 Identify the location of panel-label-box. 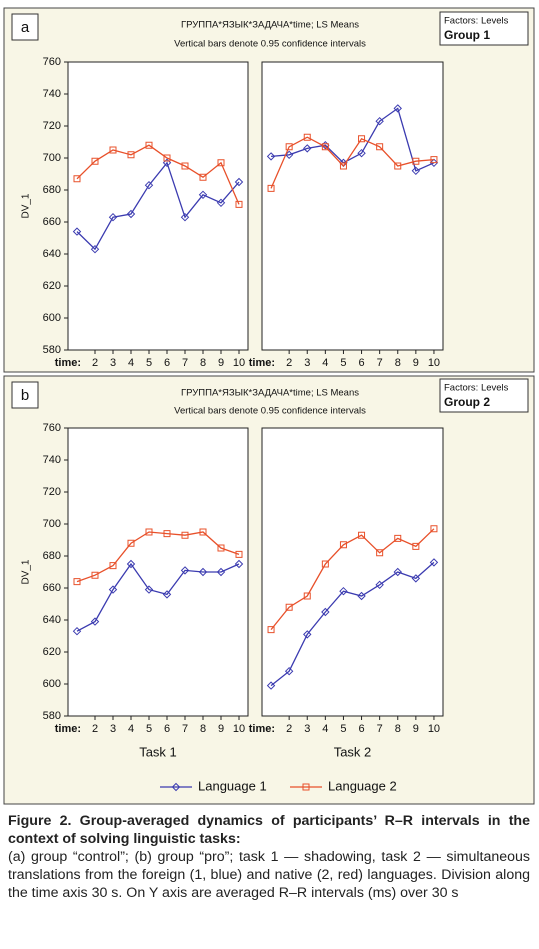
(25, 395).